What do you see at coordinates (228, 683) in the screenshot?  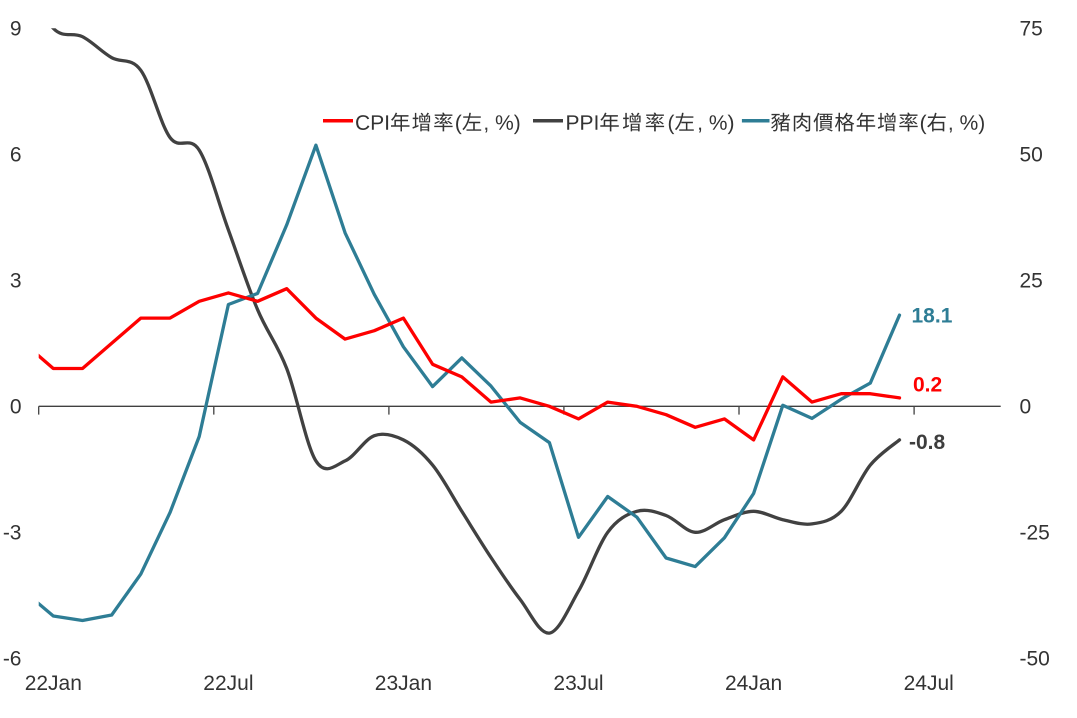 I see `svg-text: 22Jul` at bounding box center [228, 683].